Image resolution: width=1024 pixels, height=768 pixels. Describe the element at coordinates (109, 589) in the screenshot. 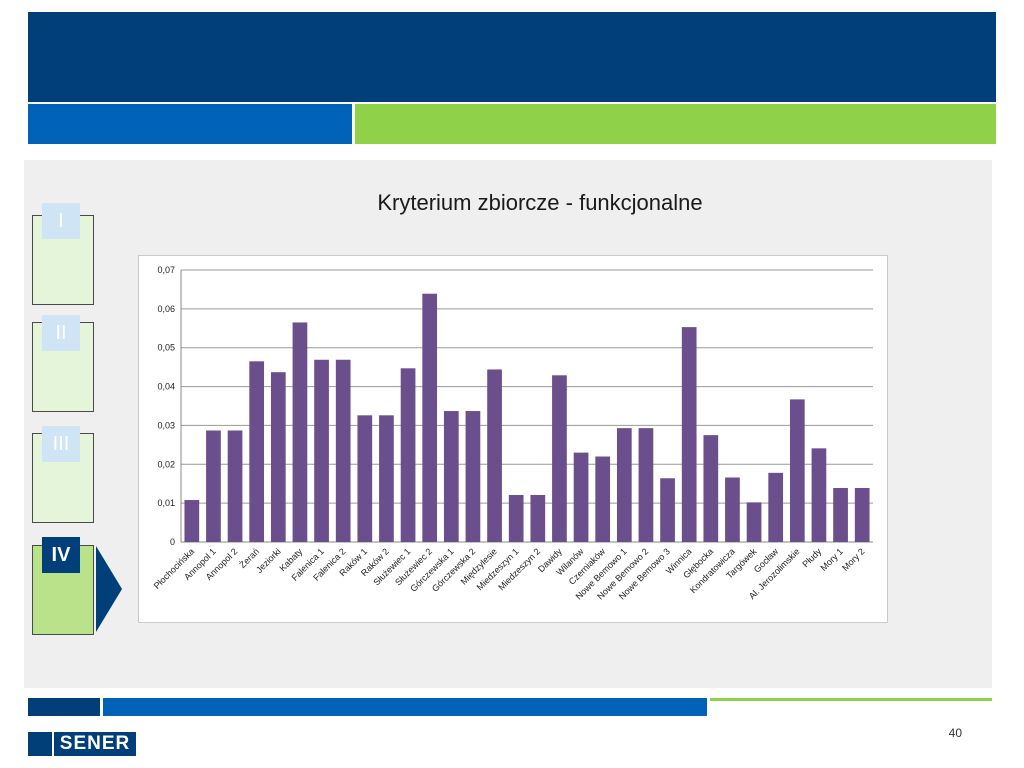

I see `active-step-arrow-icon` at that location.